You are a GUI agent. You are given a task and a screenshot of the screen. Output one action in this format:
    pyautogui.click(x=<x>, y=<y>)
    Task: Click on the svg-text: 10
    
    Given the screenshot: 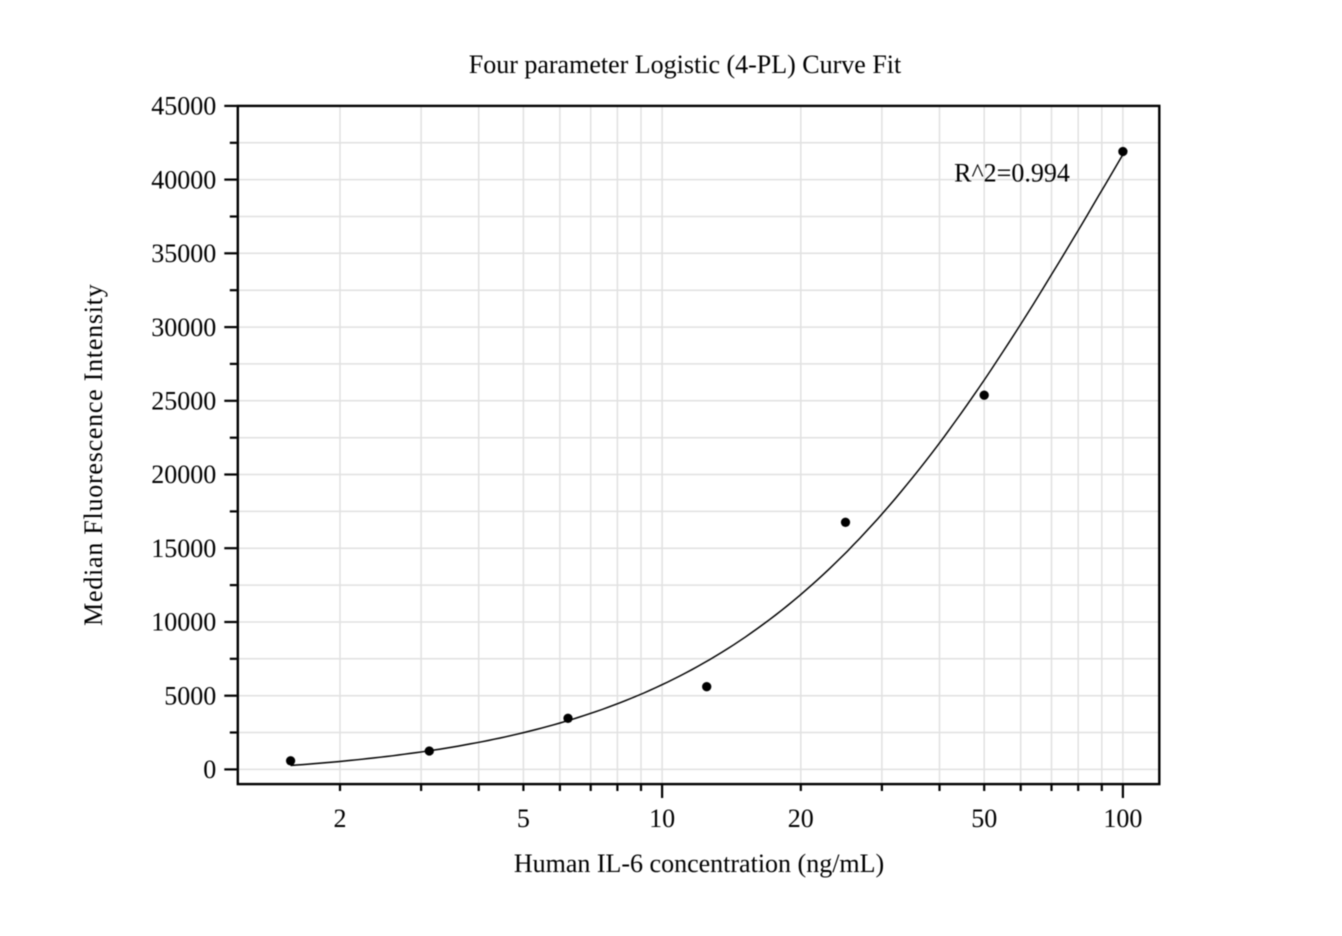 What is the action you would take?
    pyautogui.click(x=662, y=818)
    